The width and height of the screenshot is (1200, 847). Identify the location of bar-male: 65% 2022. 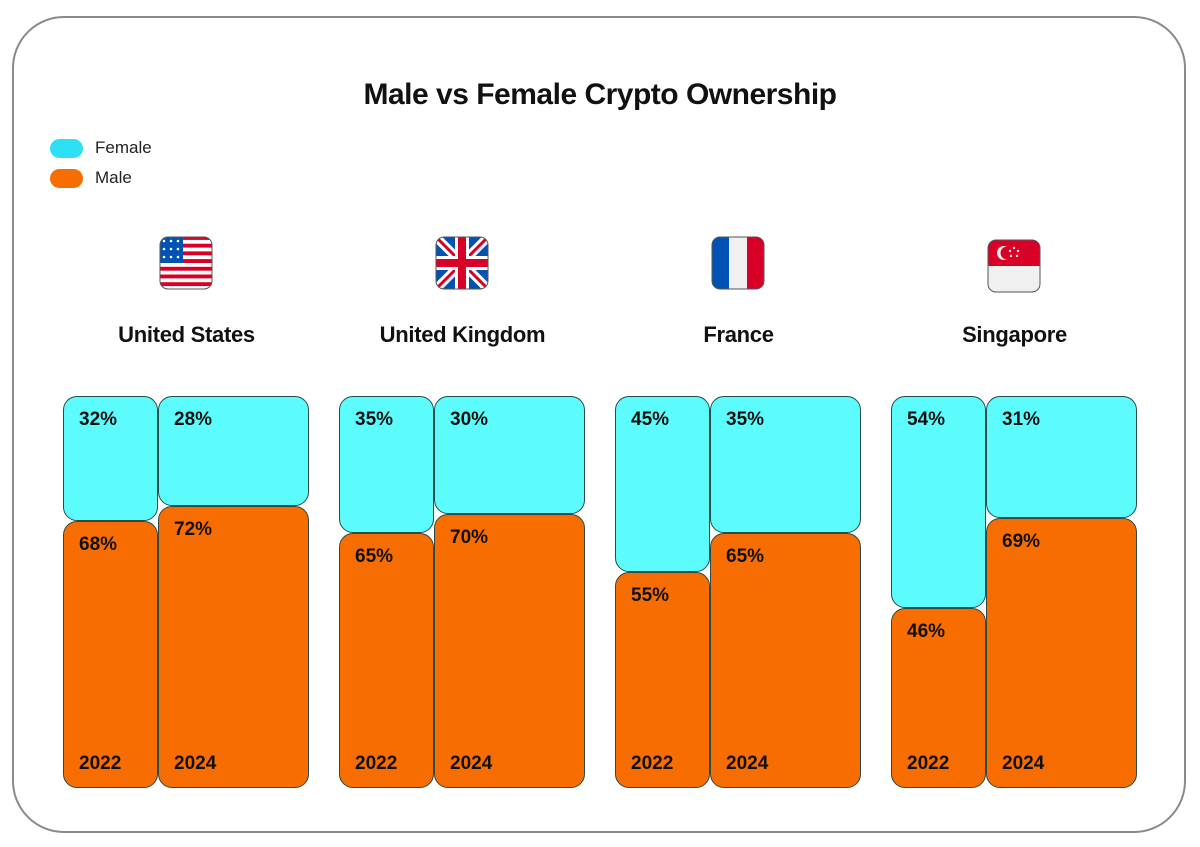
(386, 660).